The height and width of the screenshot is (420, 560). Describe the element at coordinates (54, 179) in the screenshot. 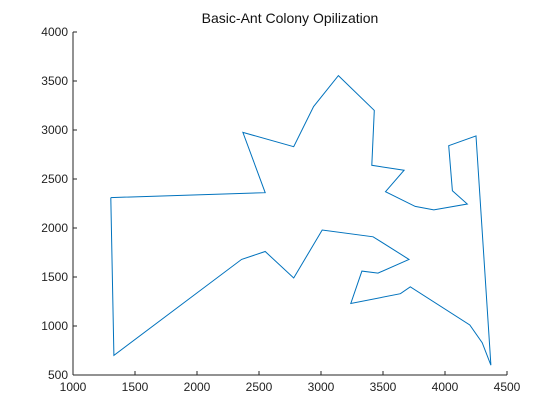

I see `y-tick-label: 2500` at that location.